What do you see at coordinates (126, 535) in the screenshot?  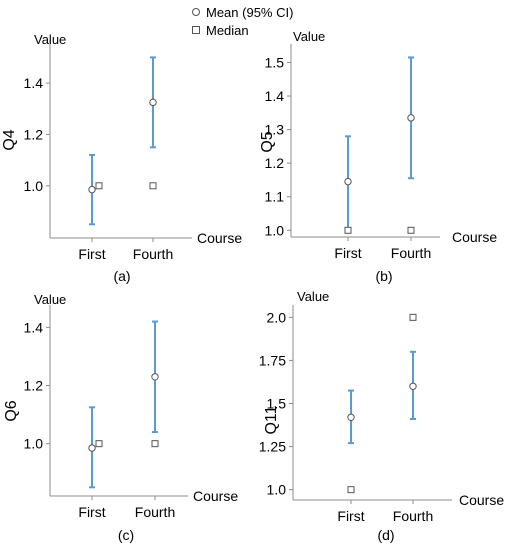 I see `panel-label: (c)` at bounding box center [126, 535].